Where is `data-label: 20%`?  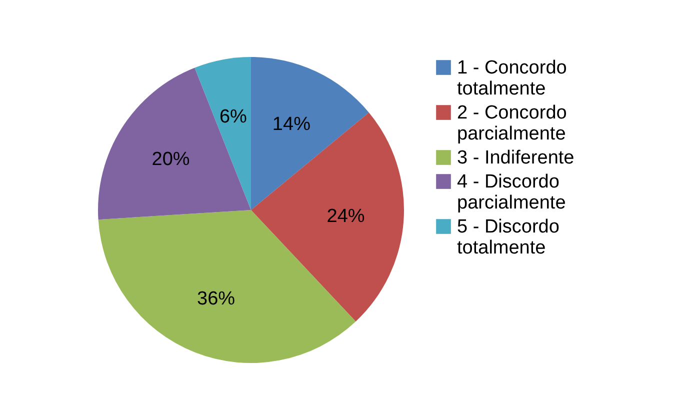 data-label: 20% is located at coordinates (171, 159).